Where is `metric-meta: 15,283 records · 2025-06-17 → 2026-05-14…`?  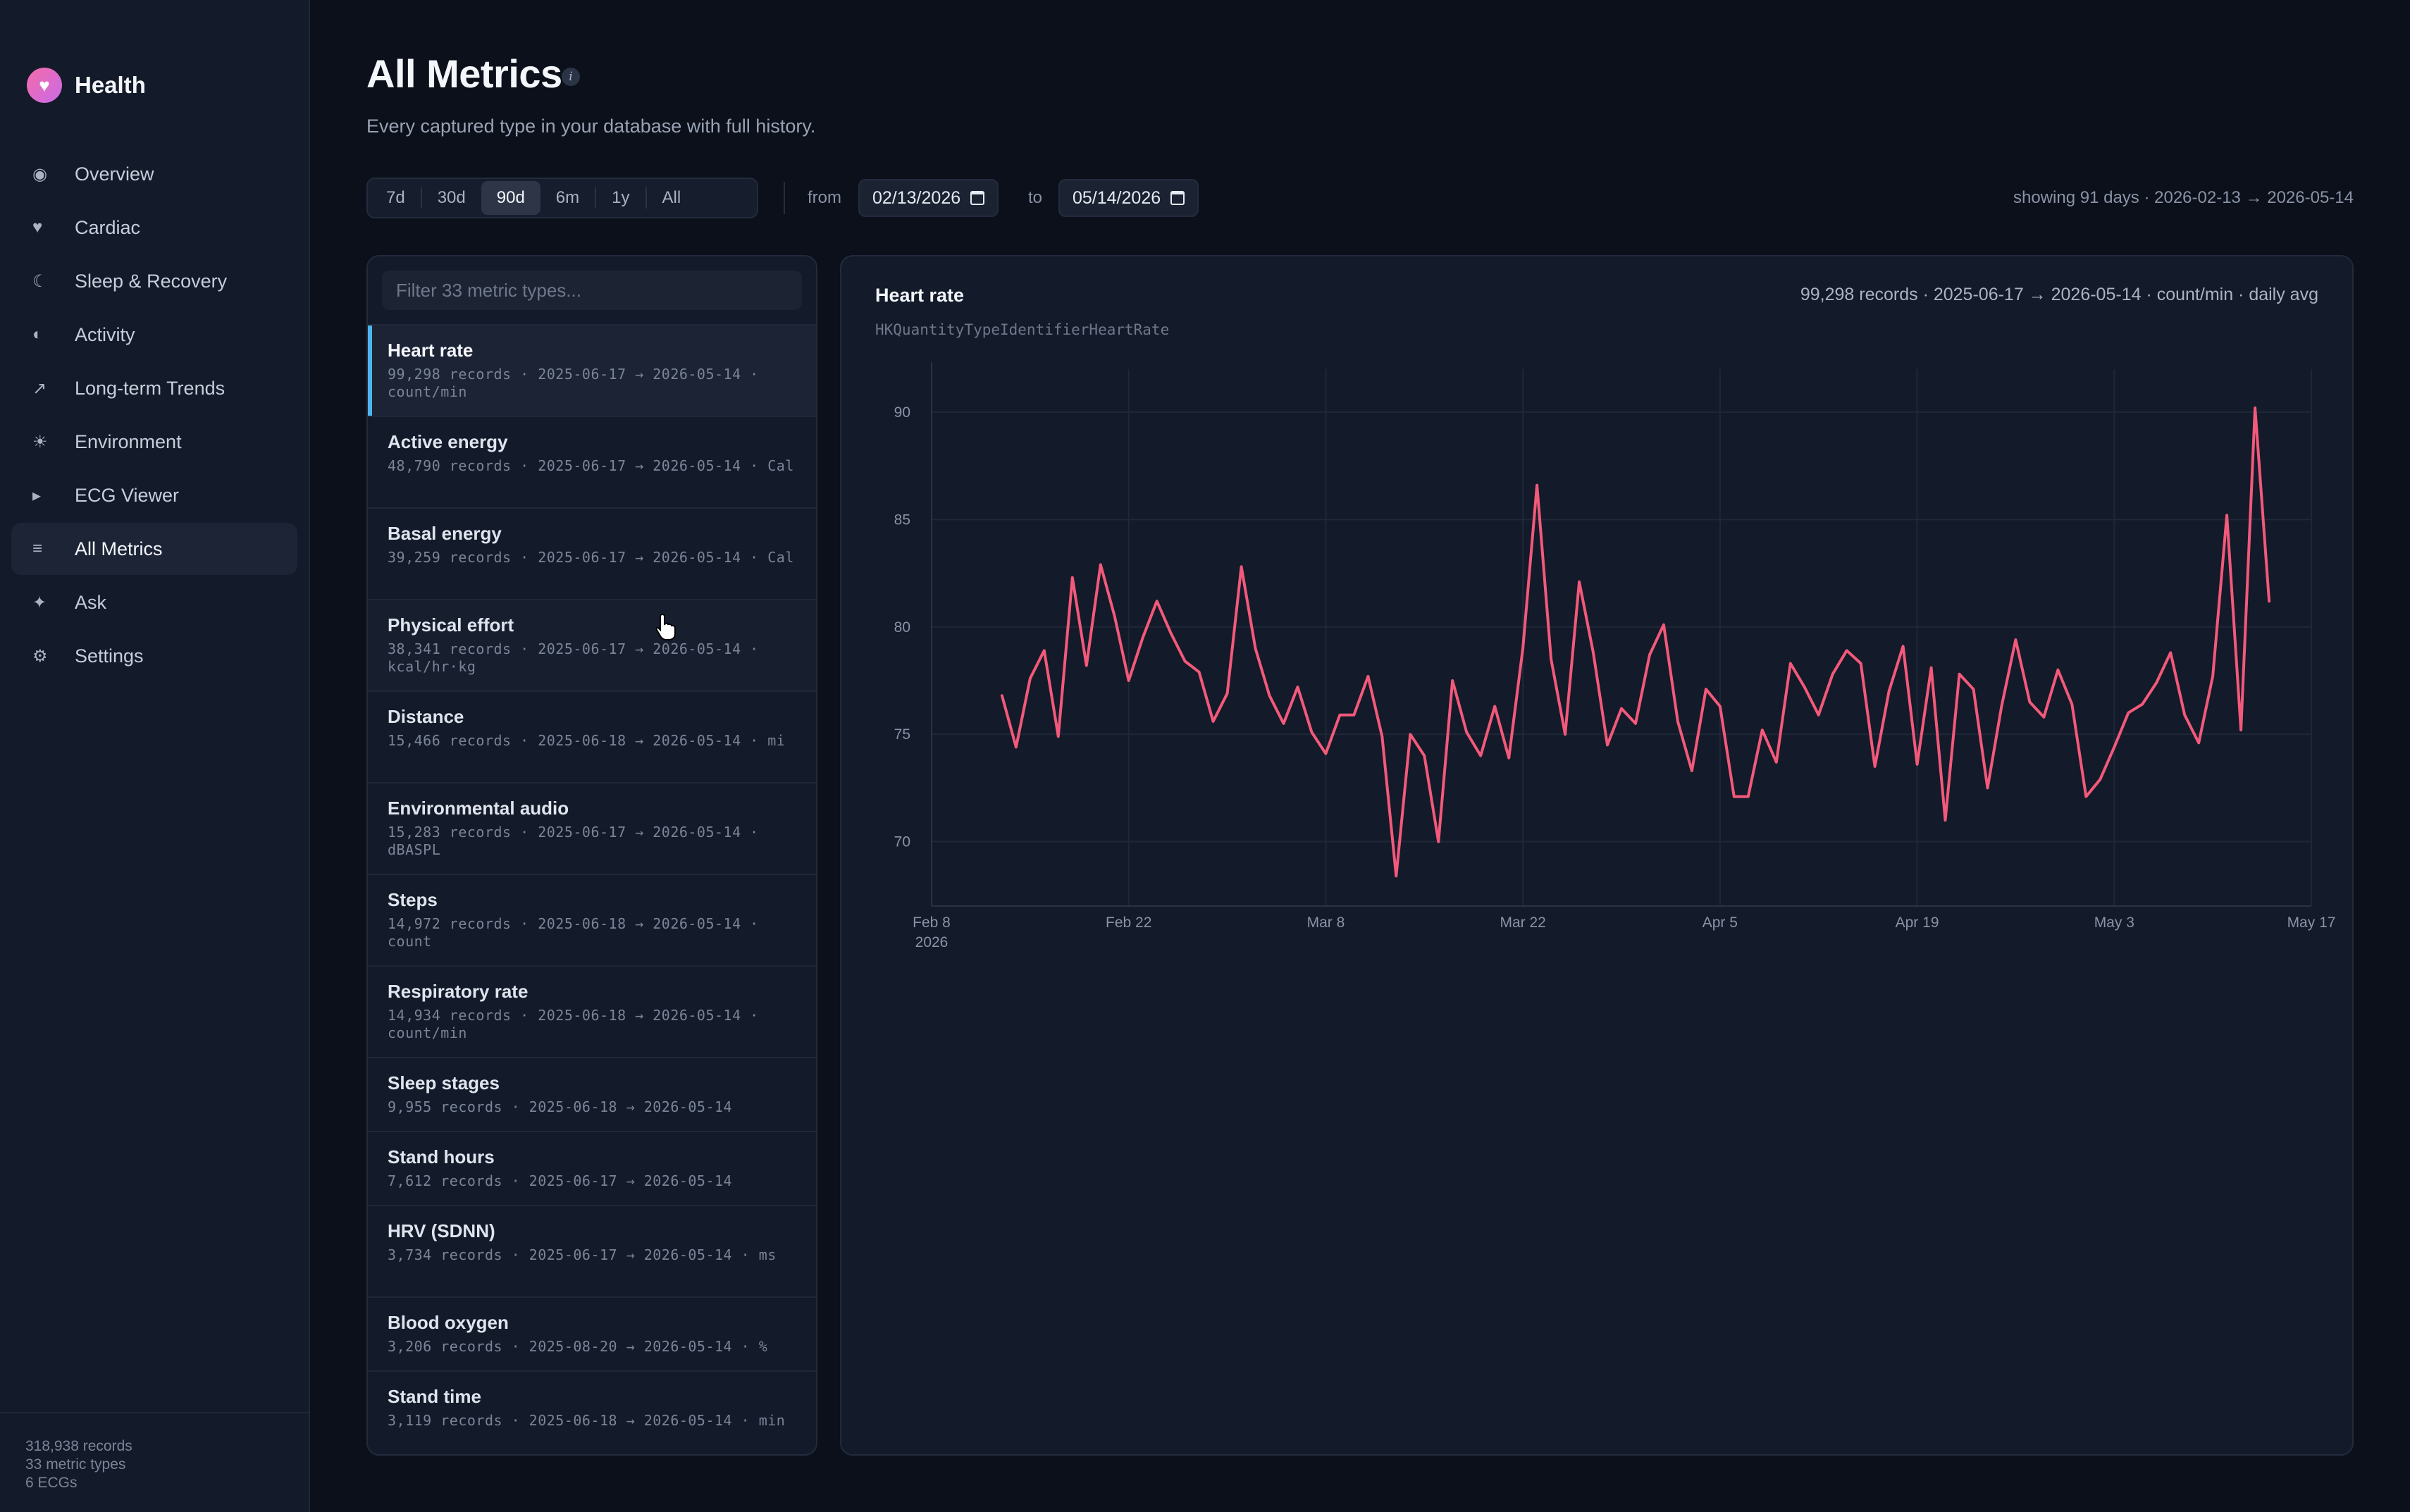 metric-meta: 15,283 records · 2025-06-17 → 2026-05-14… is located at coordinates (574, 841).